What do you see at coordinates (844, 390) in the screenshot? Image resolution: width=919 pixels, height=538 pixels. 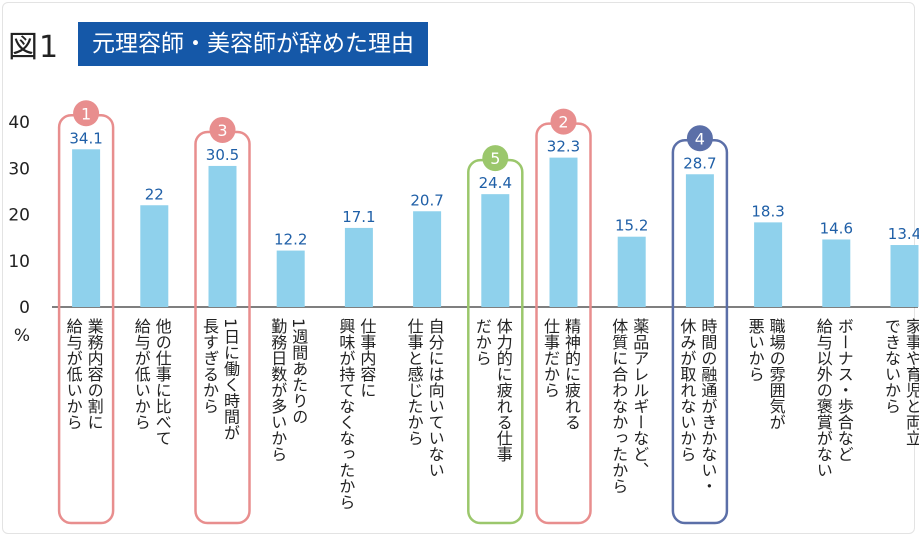 I see `category-label: ボーナス・歩合など` at bounding box center [844, 390].